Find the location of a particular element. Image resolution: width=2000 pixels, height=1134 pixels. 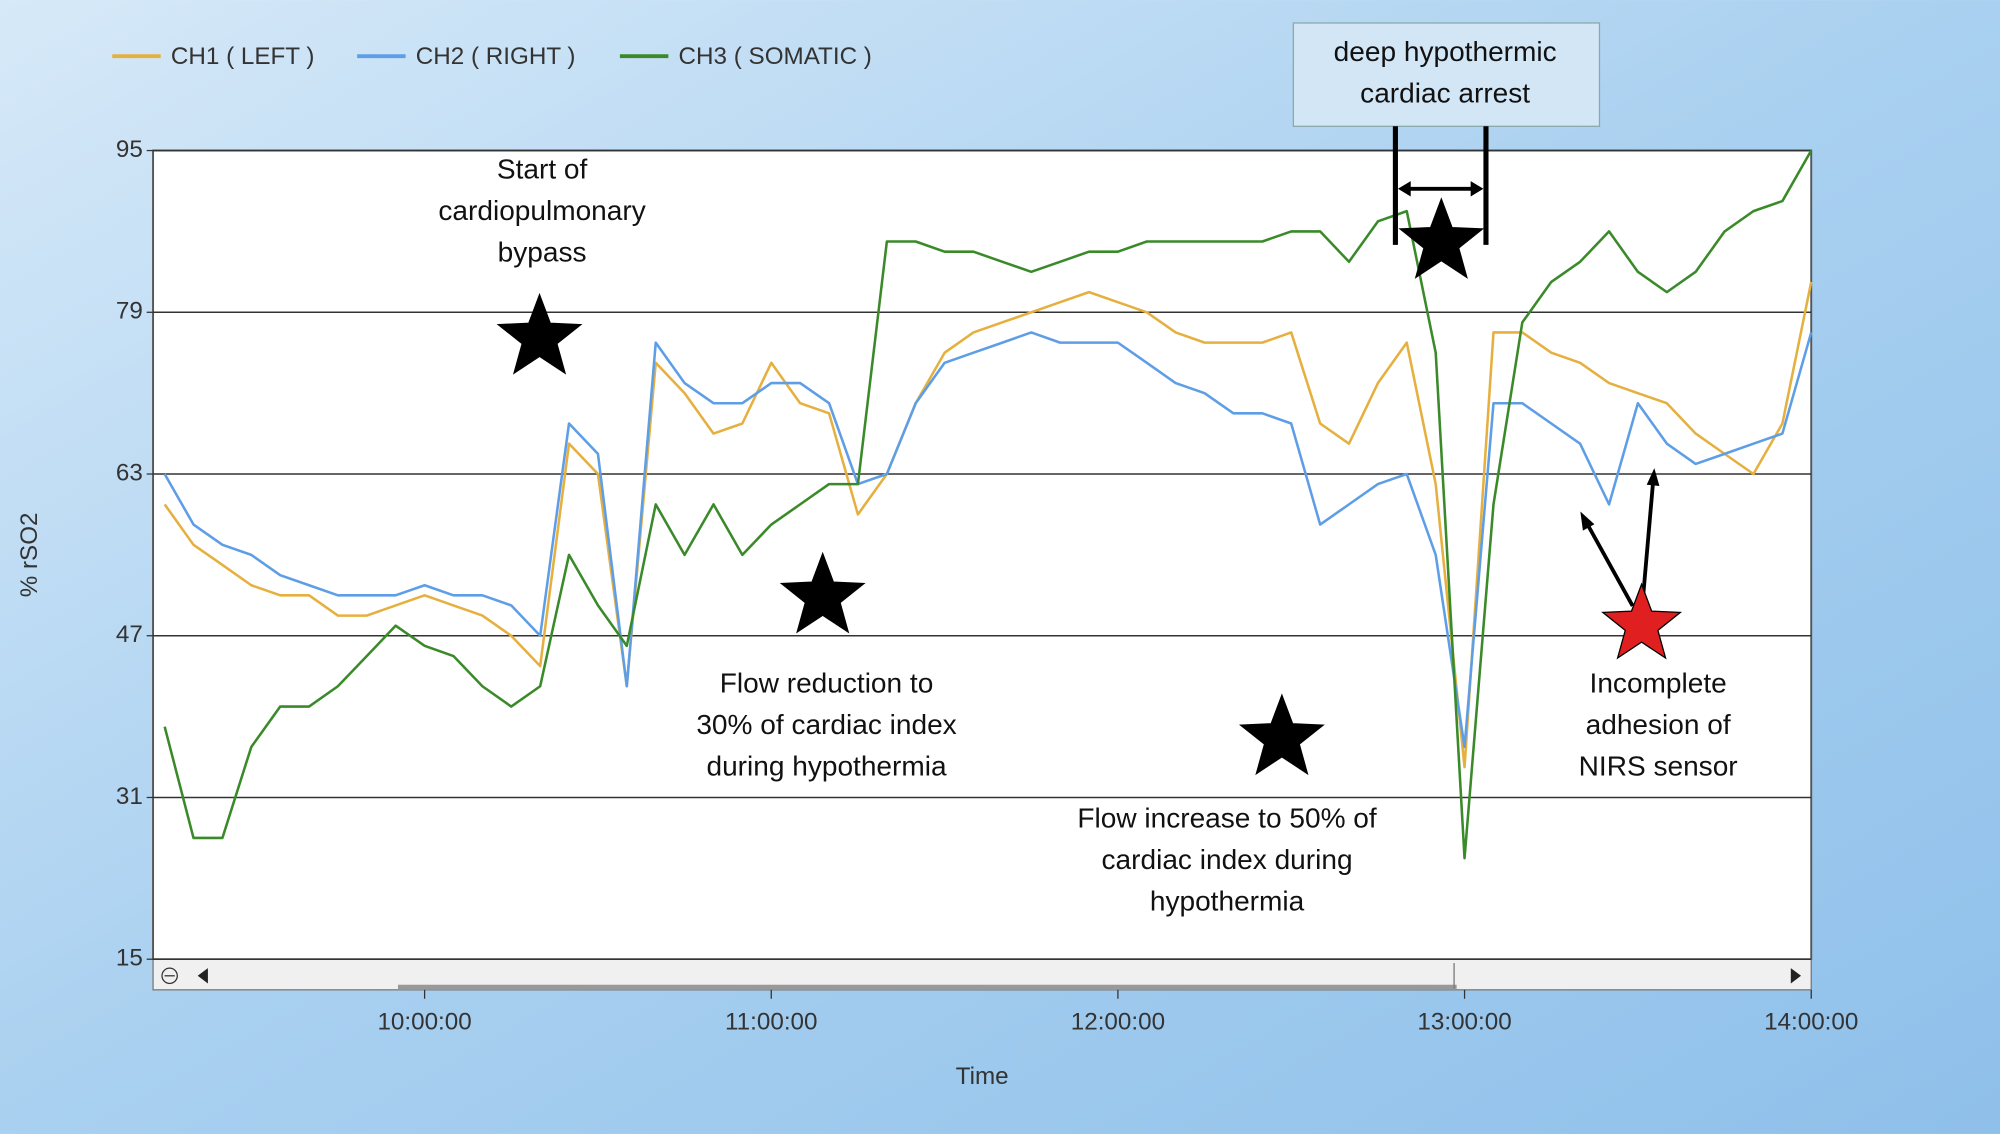

annotation-text: during hypothermia is located at coordinates (826, 765).